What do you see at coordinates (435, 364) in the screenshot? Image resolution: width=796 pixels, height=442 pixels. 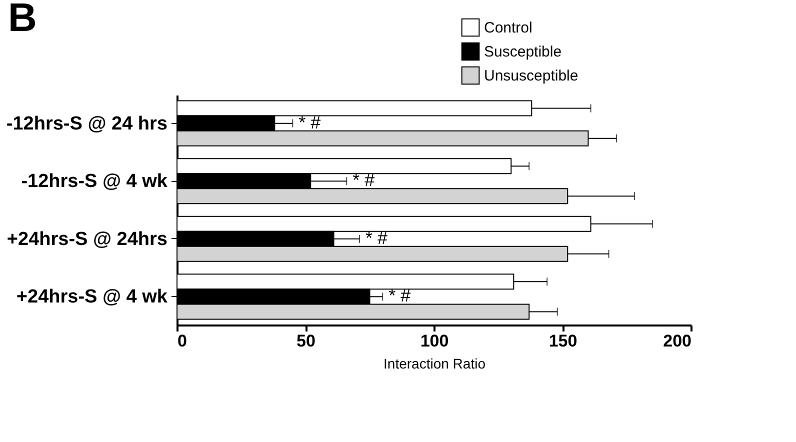 I see `x-axis-title: Interaction Ratio` at bounding box center [435, 364].